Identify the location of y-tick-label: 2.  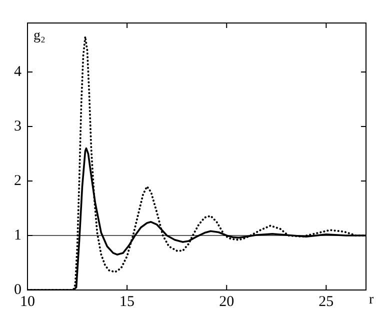
(18, 180).